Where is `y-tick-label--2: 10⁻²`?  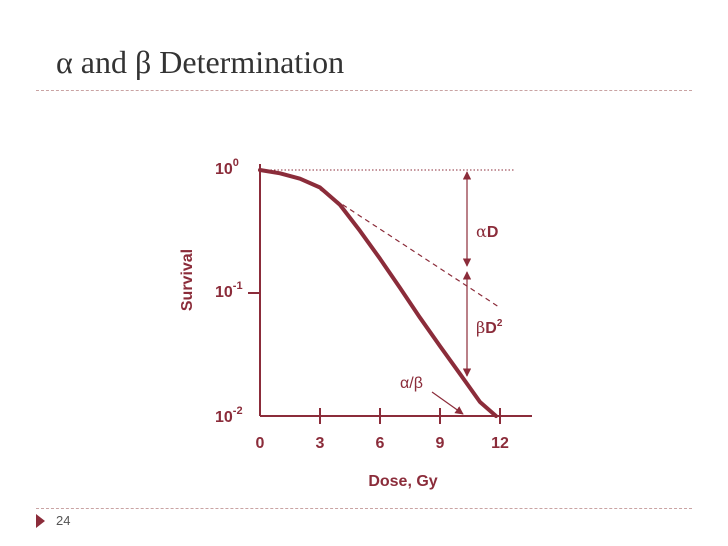
y-tick-label--2: 10⁻² is located at coordinates (229, 415).